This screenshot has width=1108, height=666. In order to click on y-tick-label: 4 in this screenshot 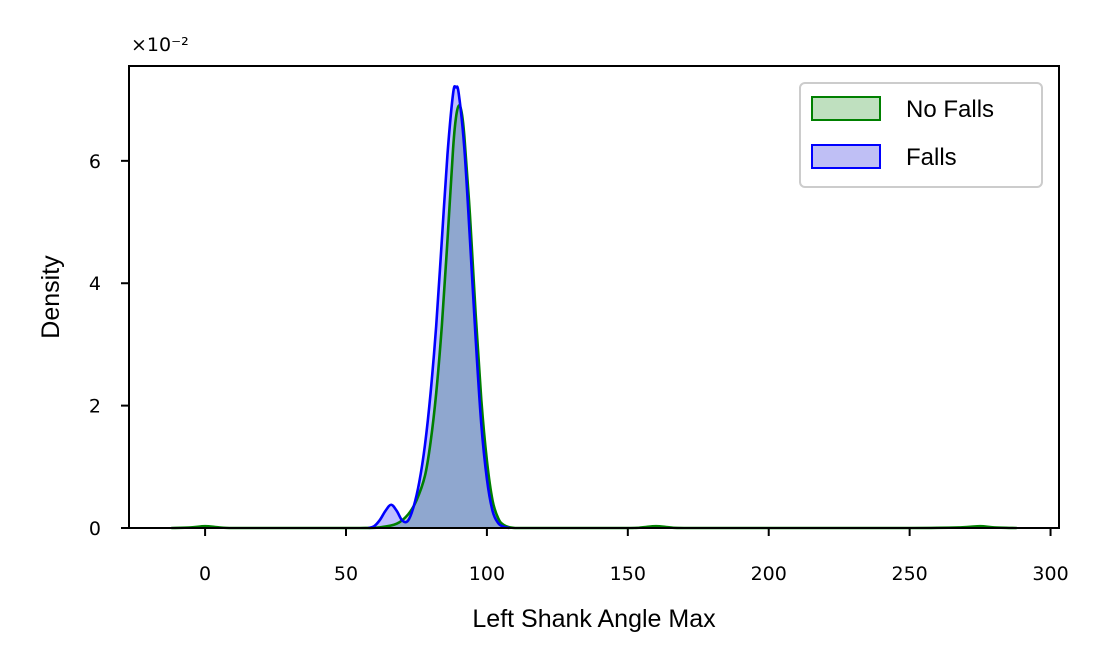, I will do `click(95, 284)`.